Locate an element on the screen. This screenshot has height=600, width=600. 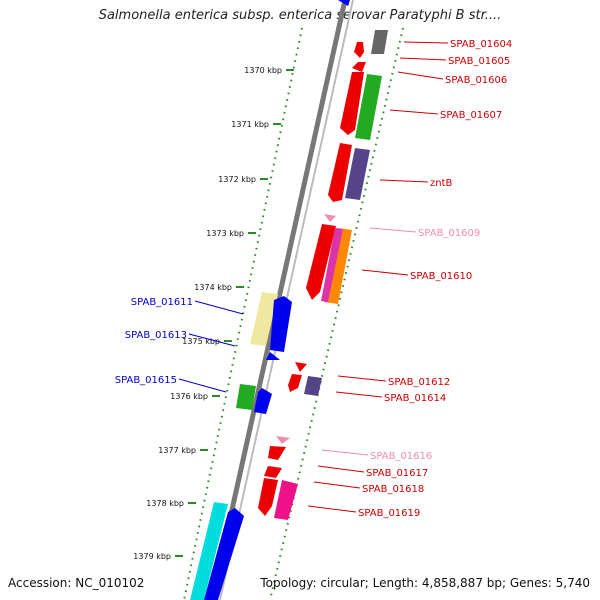
gene-label: SPAB_01606 is located at coordinates (476, 80).